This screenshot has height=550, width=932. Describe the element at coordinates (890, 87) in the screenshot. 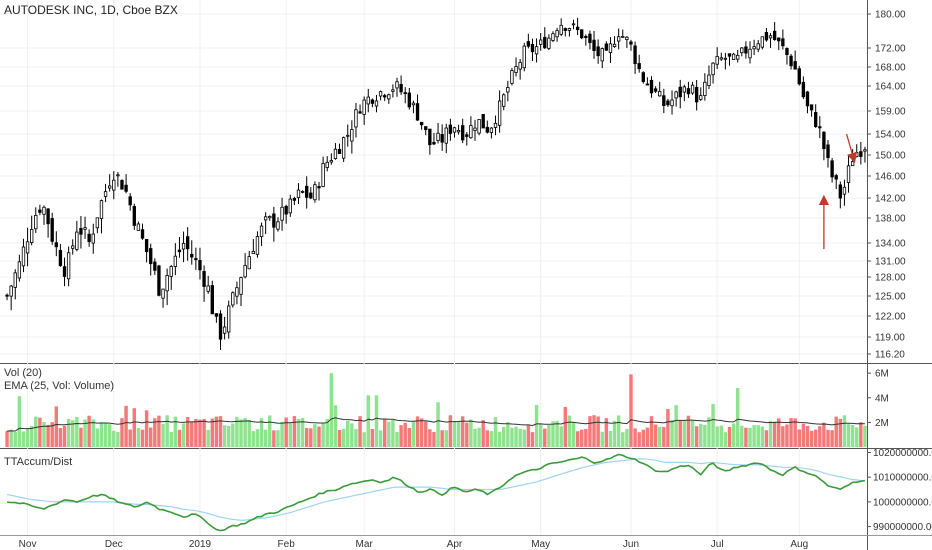

I see `price-tick-label: 164.00` at that location.